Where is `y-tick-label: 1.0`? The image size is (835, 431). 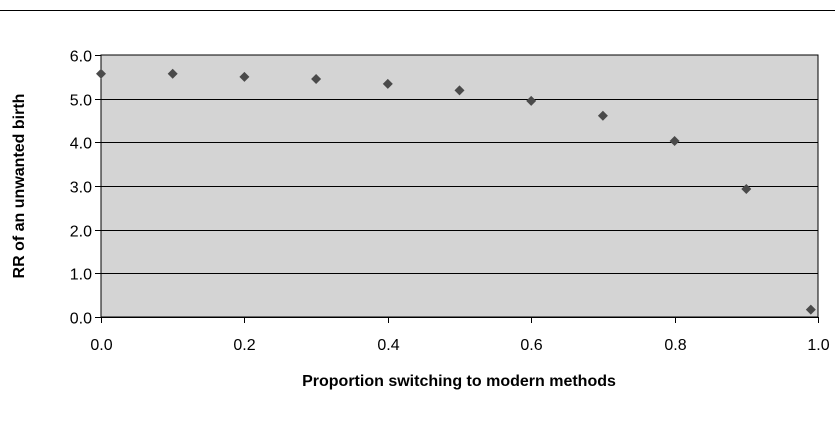 y-tick-label: 1.0 is located at coordinates (81, 275).